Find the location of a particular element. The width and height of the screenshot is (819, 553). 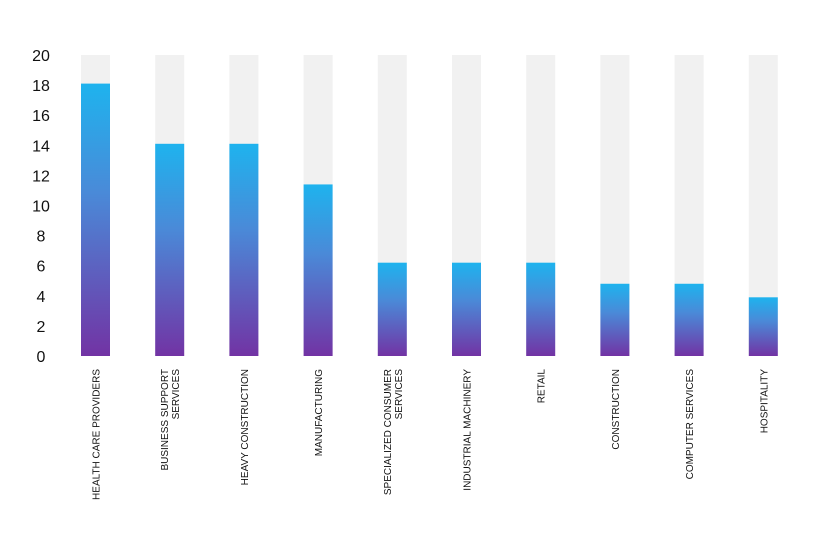

y-tick-label: 6 is located at coordinates (41, 267).